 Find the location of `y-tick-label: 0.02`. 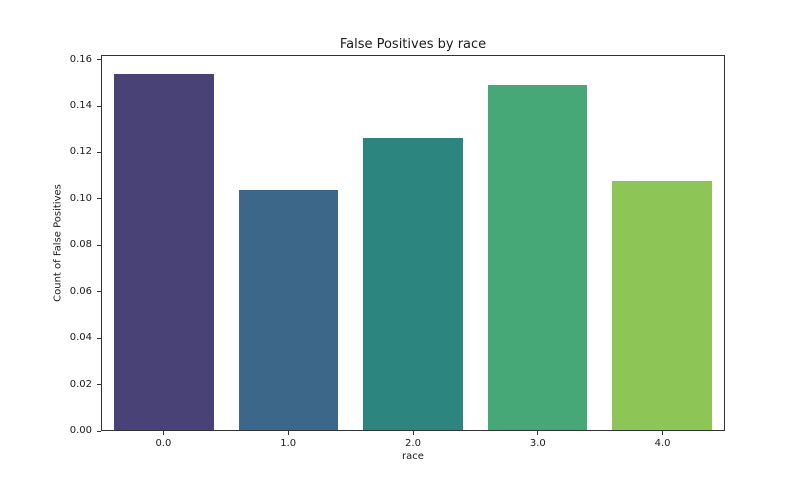

y-tick-label: 0.02 is located at coordinates (80, 384).